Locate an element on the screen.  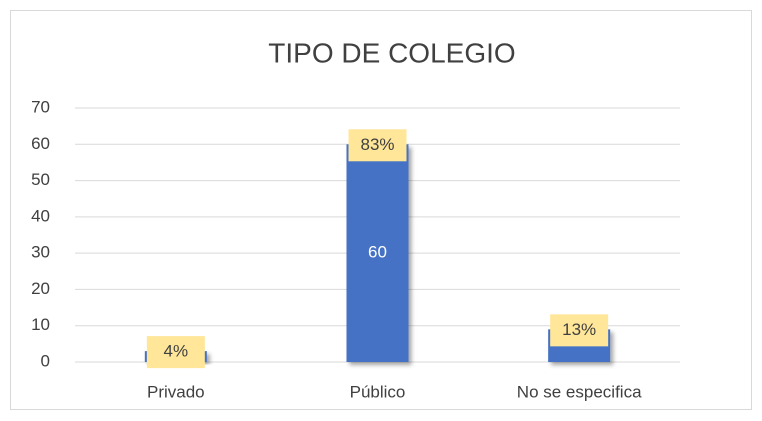
y-tick-label: 0 is located at coordinates (45, 360).